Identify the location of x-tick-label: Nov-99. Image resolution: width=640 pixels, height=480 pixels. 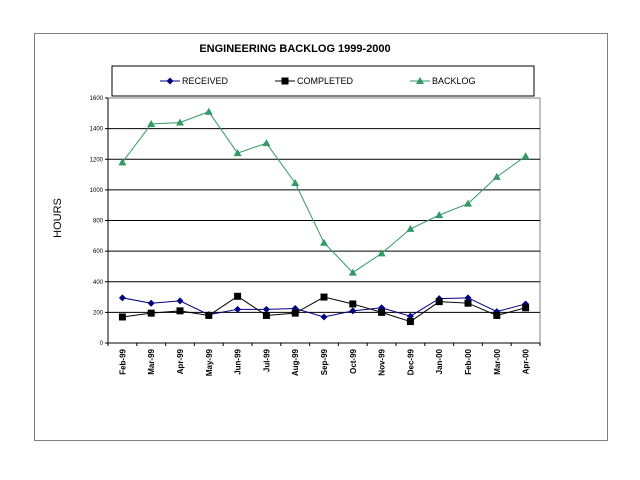
(382, 361).